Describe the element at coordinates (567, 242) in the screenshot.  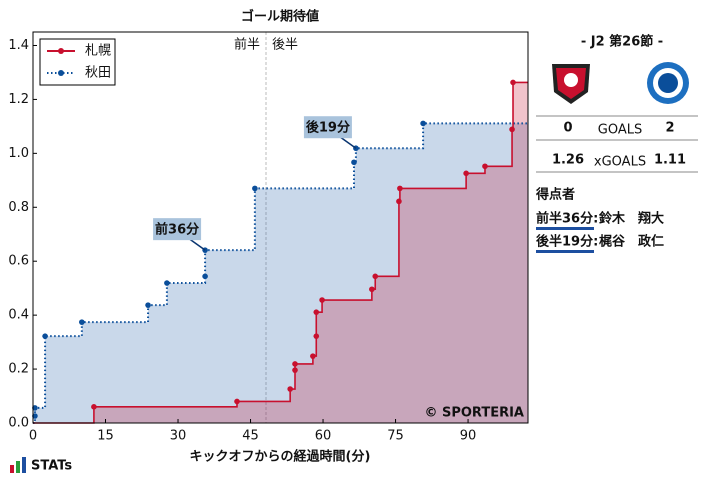
I see `scorer-time: 後半19分:` at that location.